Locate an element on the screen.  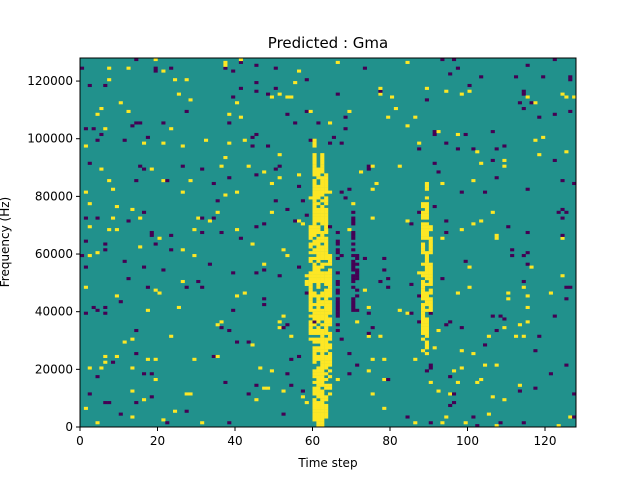
x-tick-label: 120 is located at coordinates (545, 441).